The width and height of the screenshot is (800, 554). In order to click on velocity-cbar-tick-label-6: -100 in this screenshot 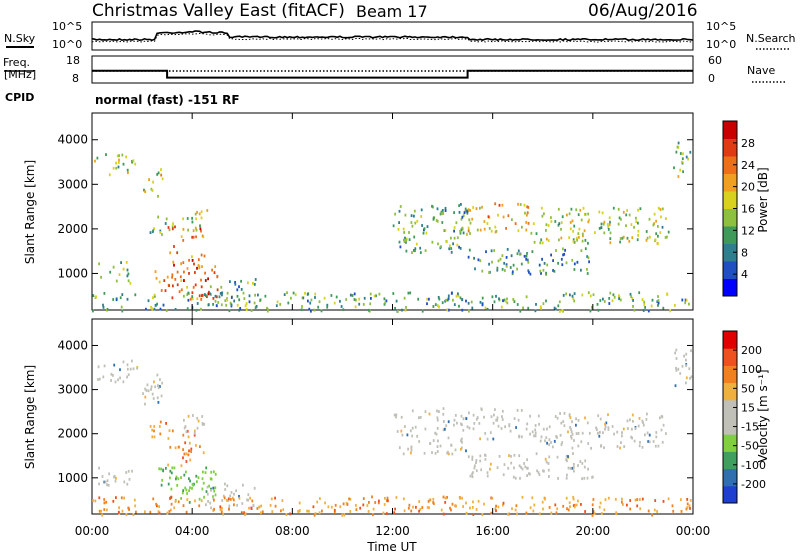, I will do `click(753, 465)`.